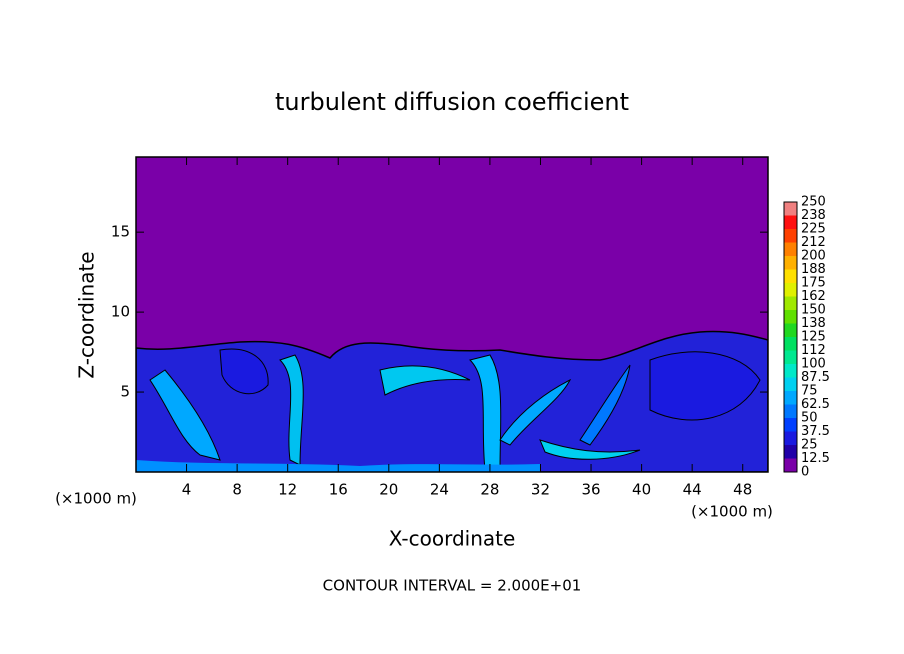 The image size is (904, 654). Describe the element at coordinates (87, 314) in the screenshot. I see `y-axis-label: Z-coordinate` at that location.